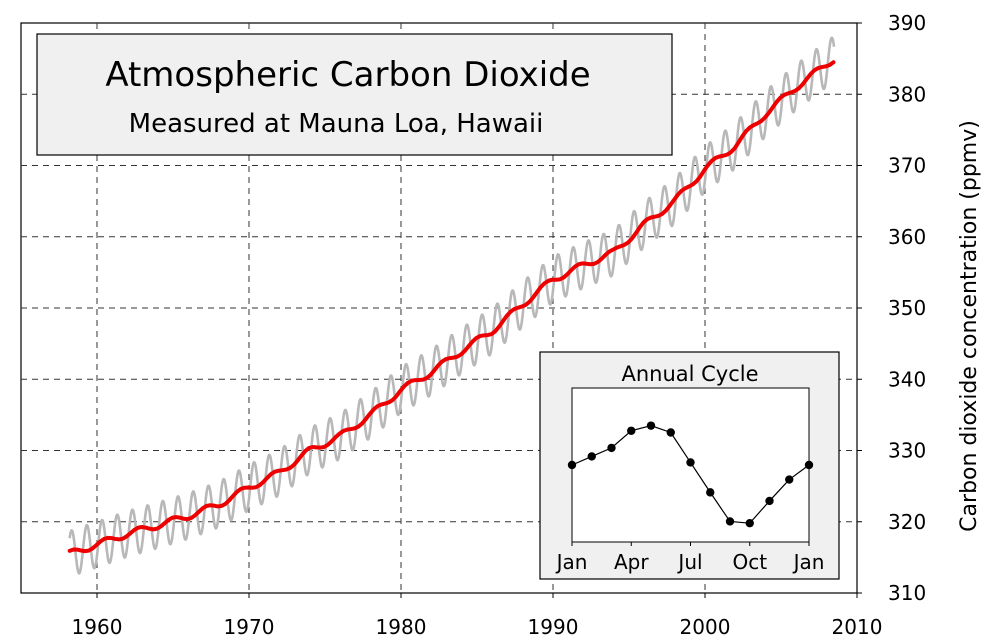 The image size is (999, 643). Describe the element at coordinates (97, 627) in the screenshot. I see `x-tick-label: 1960` at that location.